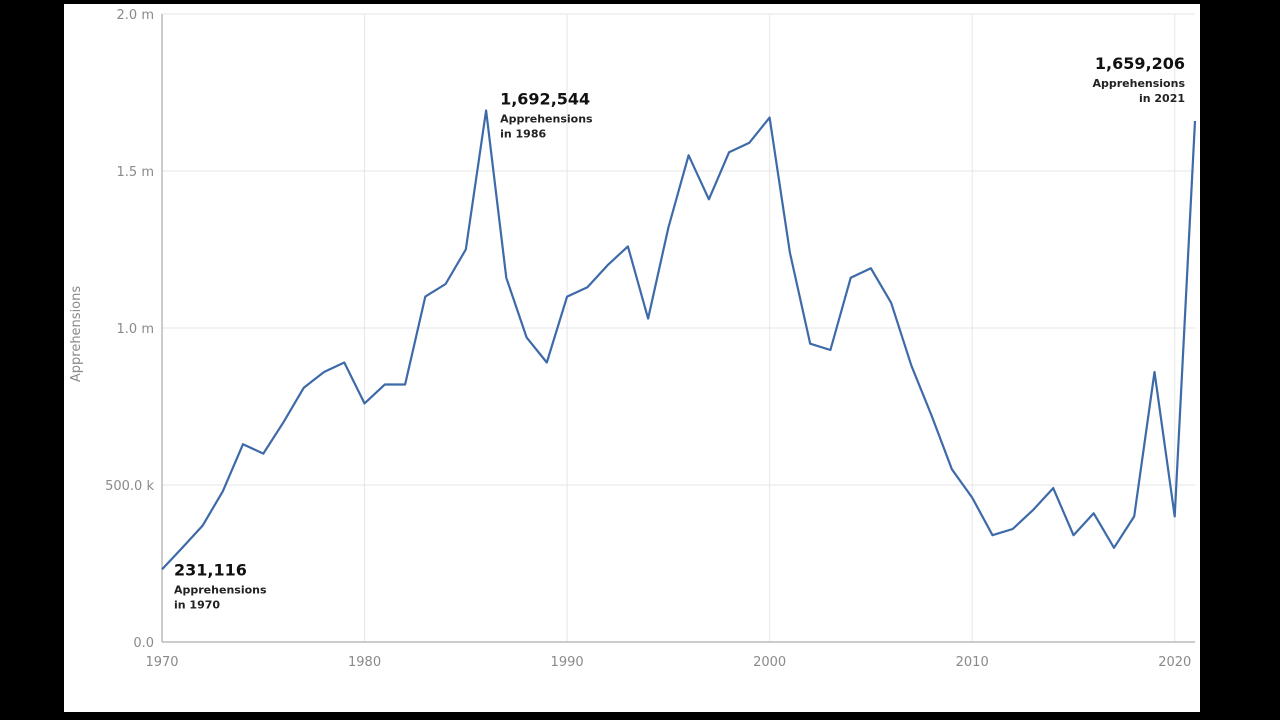 The image size is (1280, 720). Describe the element at coordinates (76, 334) in the screenshot. I see `y-axis-label: Apprehensions` at that location.